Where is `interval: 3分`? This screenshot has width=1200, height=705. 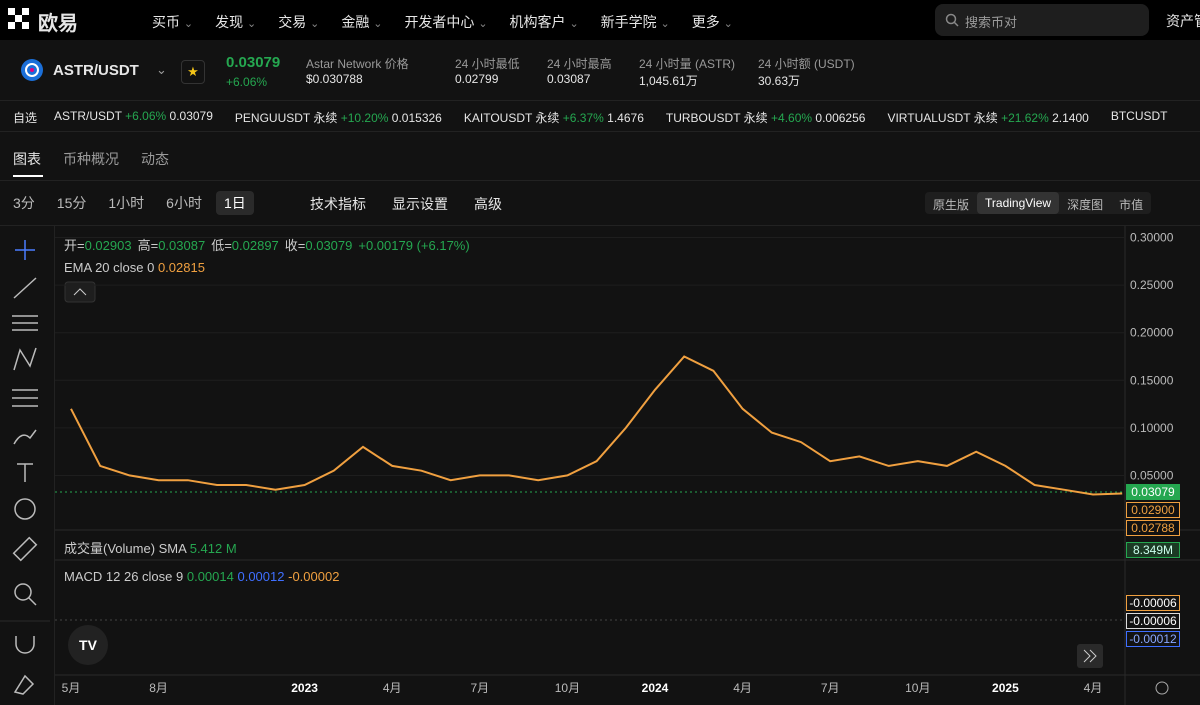
interval: 3分 is located at coordinates (24, 203).